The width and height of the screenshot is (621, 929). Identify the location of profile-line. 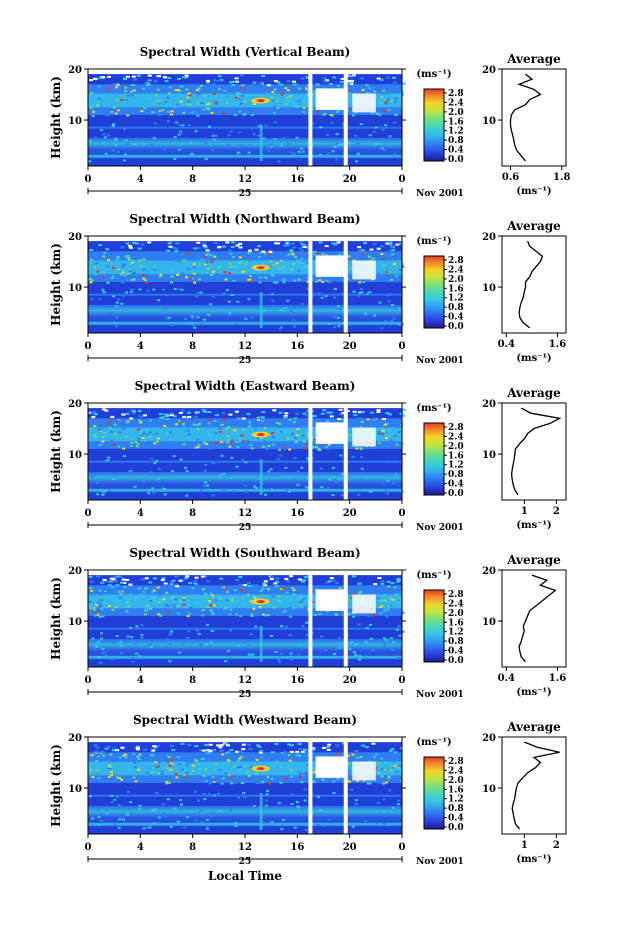
(525, 117).